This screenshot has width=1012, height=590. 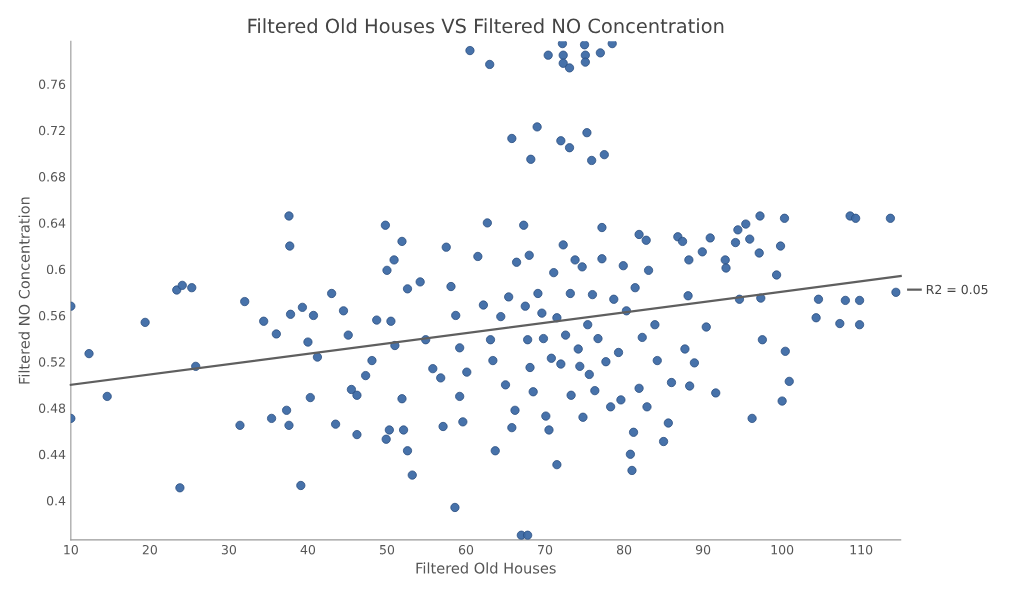 What do you see at coordinates (52, 84) in the screenshot?
I see `y-tick-label: 0.76` at bounding box center [52, 84].